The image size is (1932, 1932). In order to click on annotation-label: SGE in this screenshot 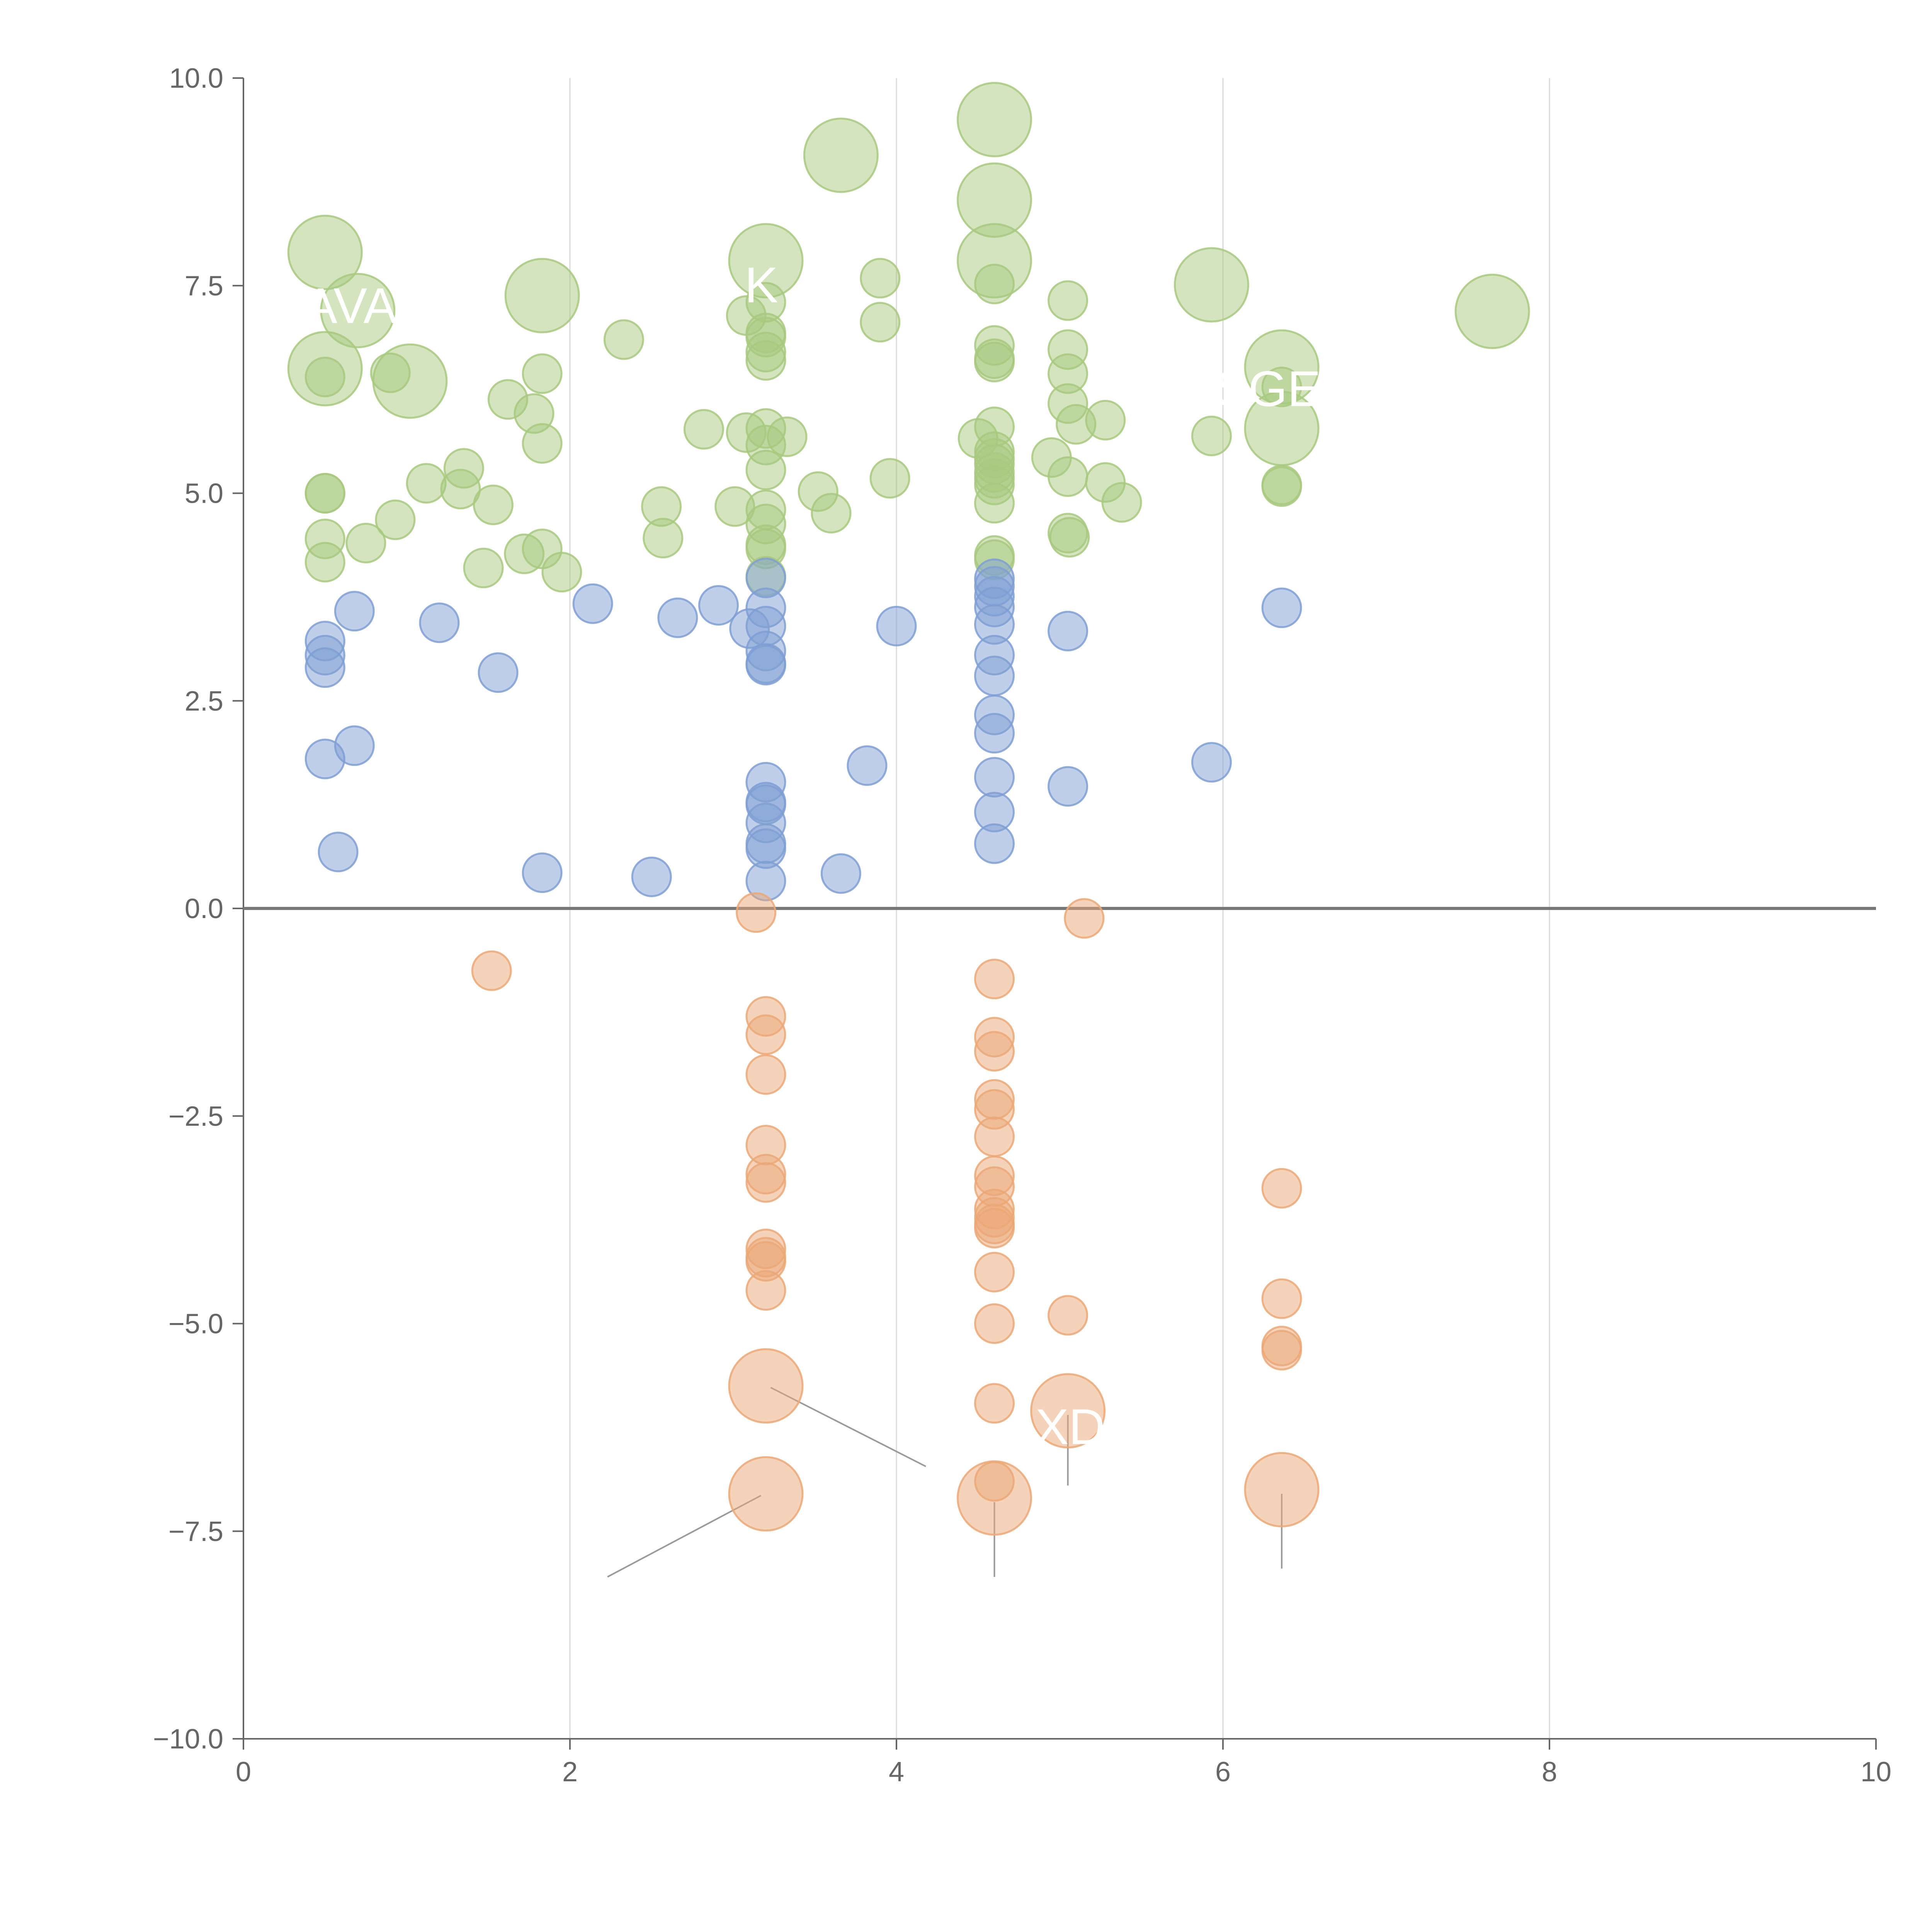, I will do `click(1268, 389)`.